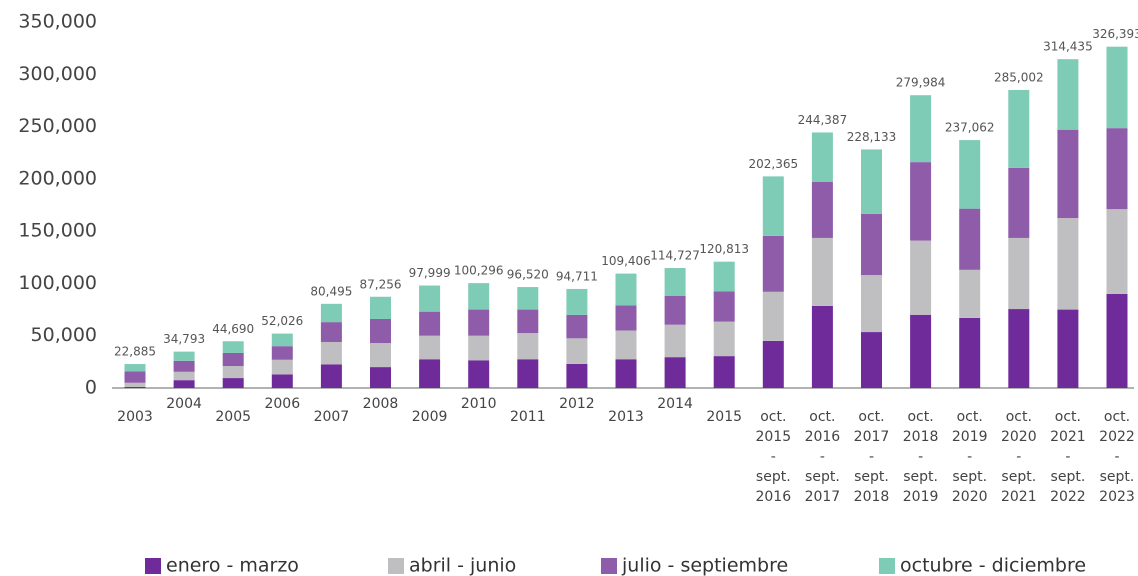  Describe the element at coordinates (332, 417) in the screenshot. I see `x-tick-label: 2007` at that location.